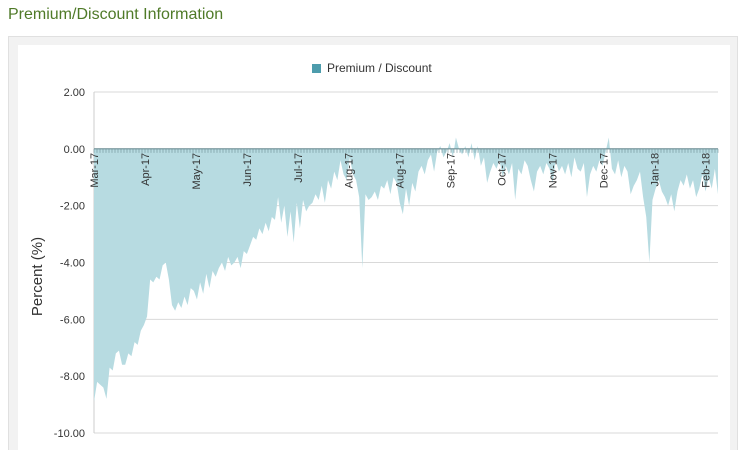 This screenshot has height=450, width=740. Describe the element at coordinates (37, 276) in the screenshot. I see `y-axis-title: Percent (%)` at that location.